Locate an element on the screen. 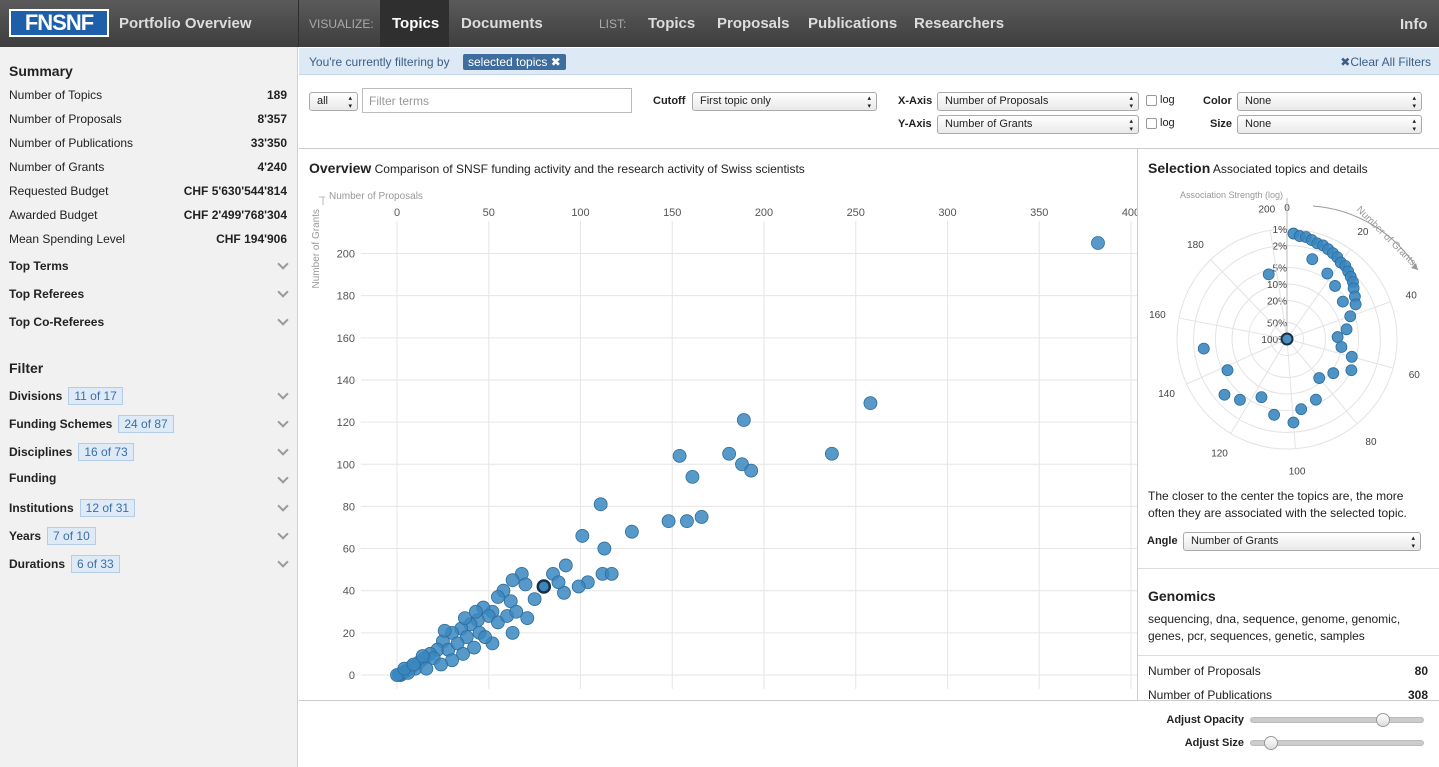  filter-row: Funding Schemes 24 of 87 is located at coordinates (91, 424).